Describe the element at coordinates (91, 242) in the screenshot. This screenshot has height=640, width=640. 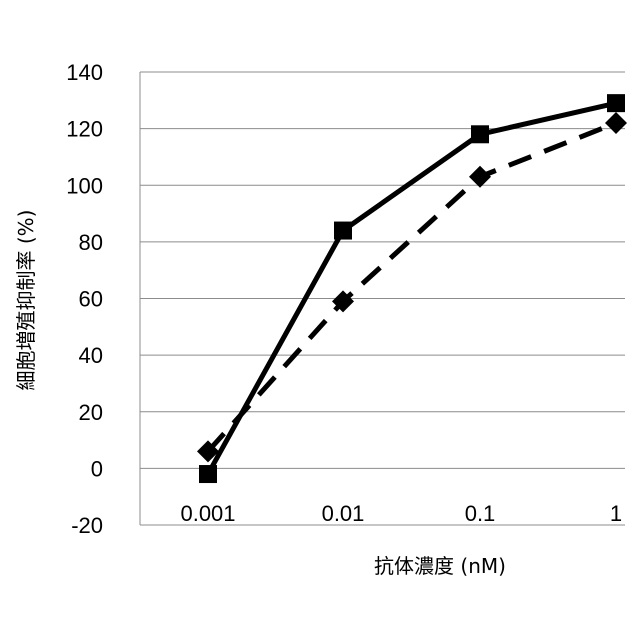
I see `y-tick-label: 80` at that location.